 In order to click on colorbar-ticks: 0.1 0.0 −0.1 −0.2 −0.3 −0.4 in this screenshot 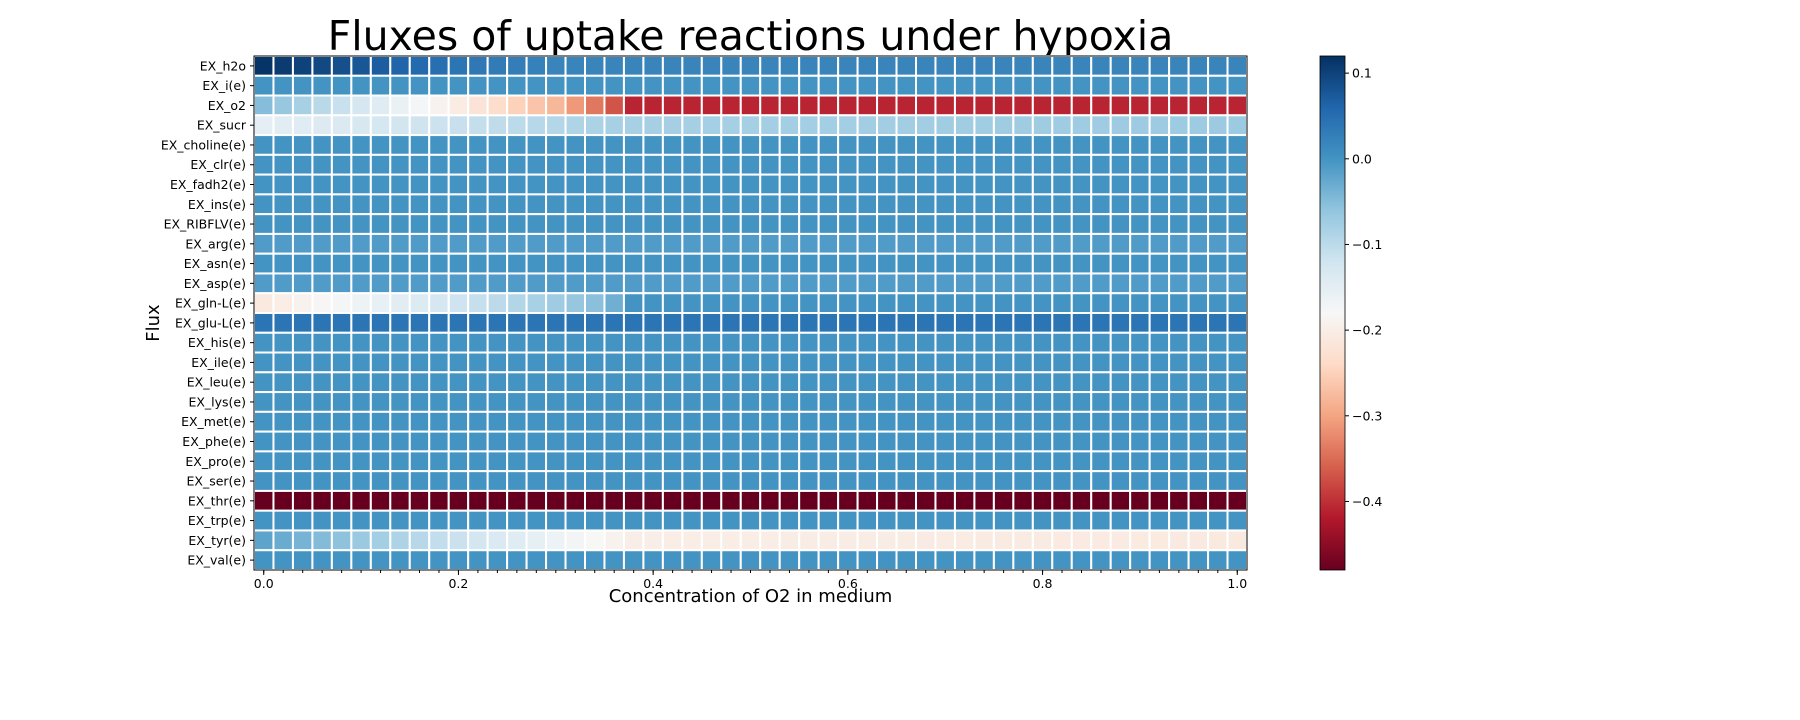, I will do `click(1363, 287)`.